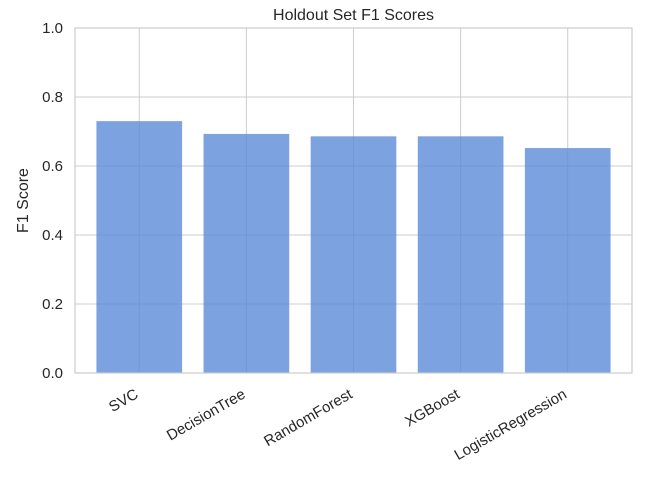 The width and height of the screenshot is (645, 478). Describe the element at coordinates (23, 200) in the screenshot. I see `y-axis-label: F1 Score` at that location.